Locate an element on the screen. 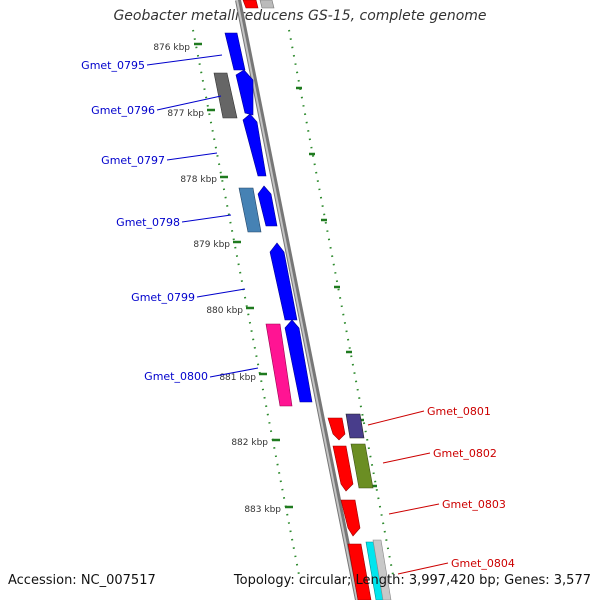 The height and width of the screenshot is (600, 600). gene-0802-red is located at coordinates (343, 468).